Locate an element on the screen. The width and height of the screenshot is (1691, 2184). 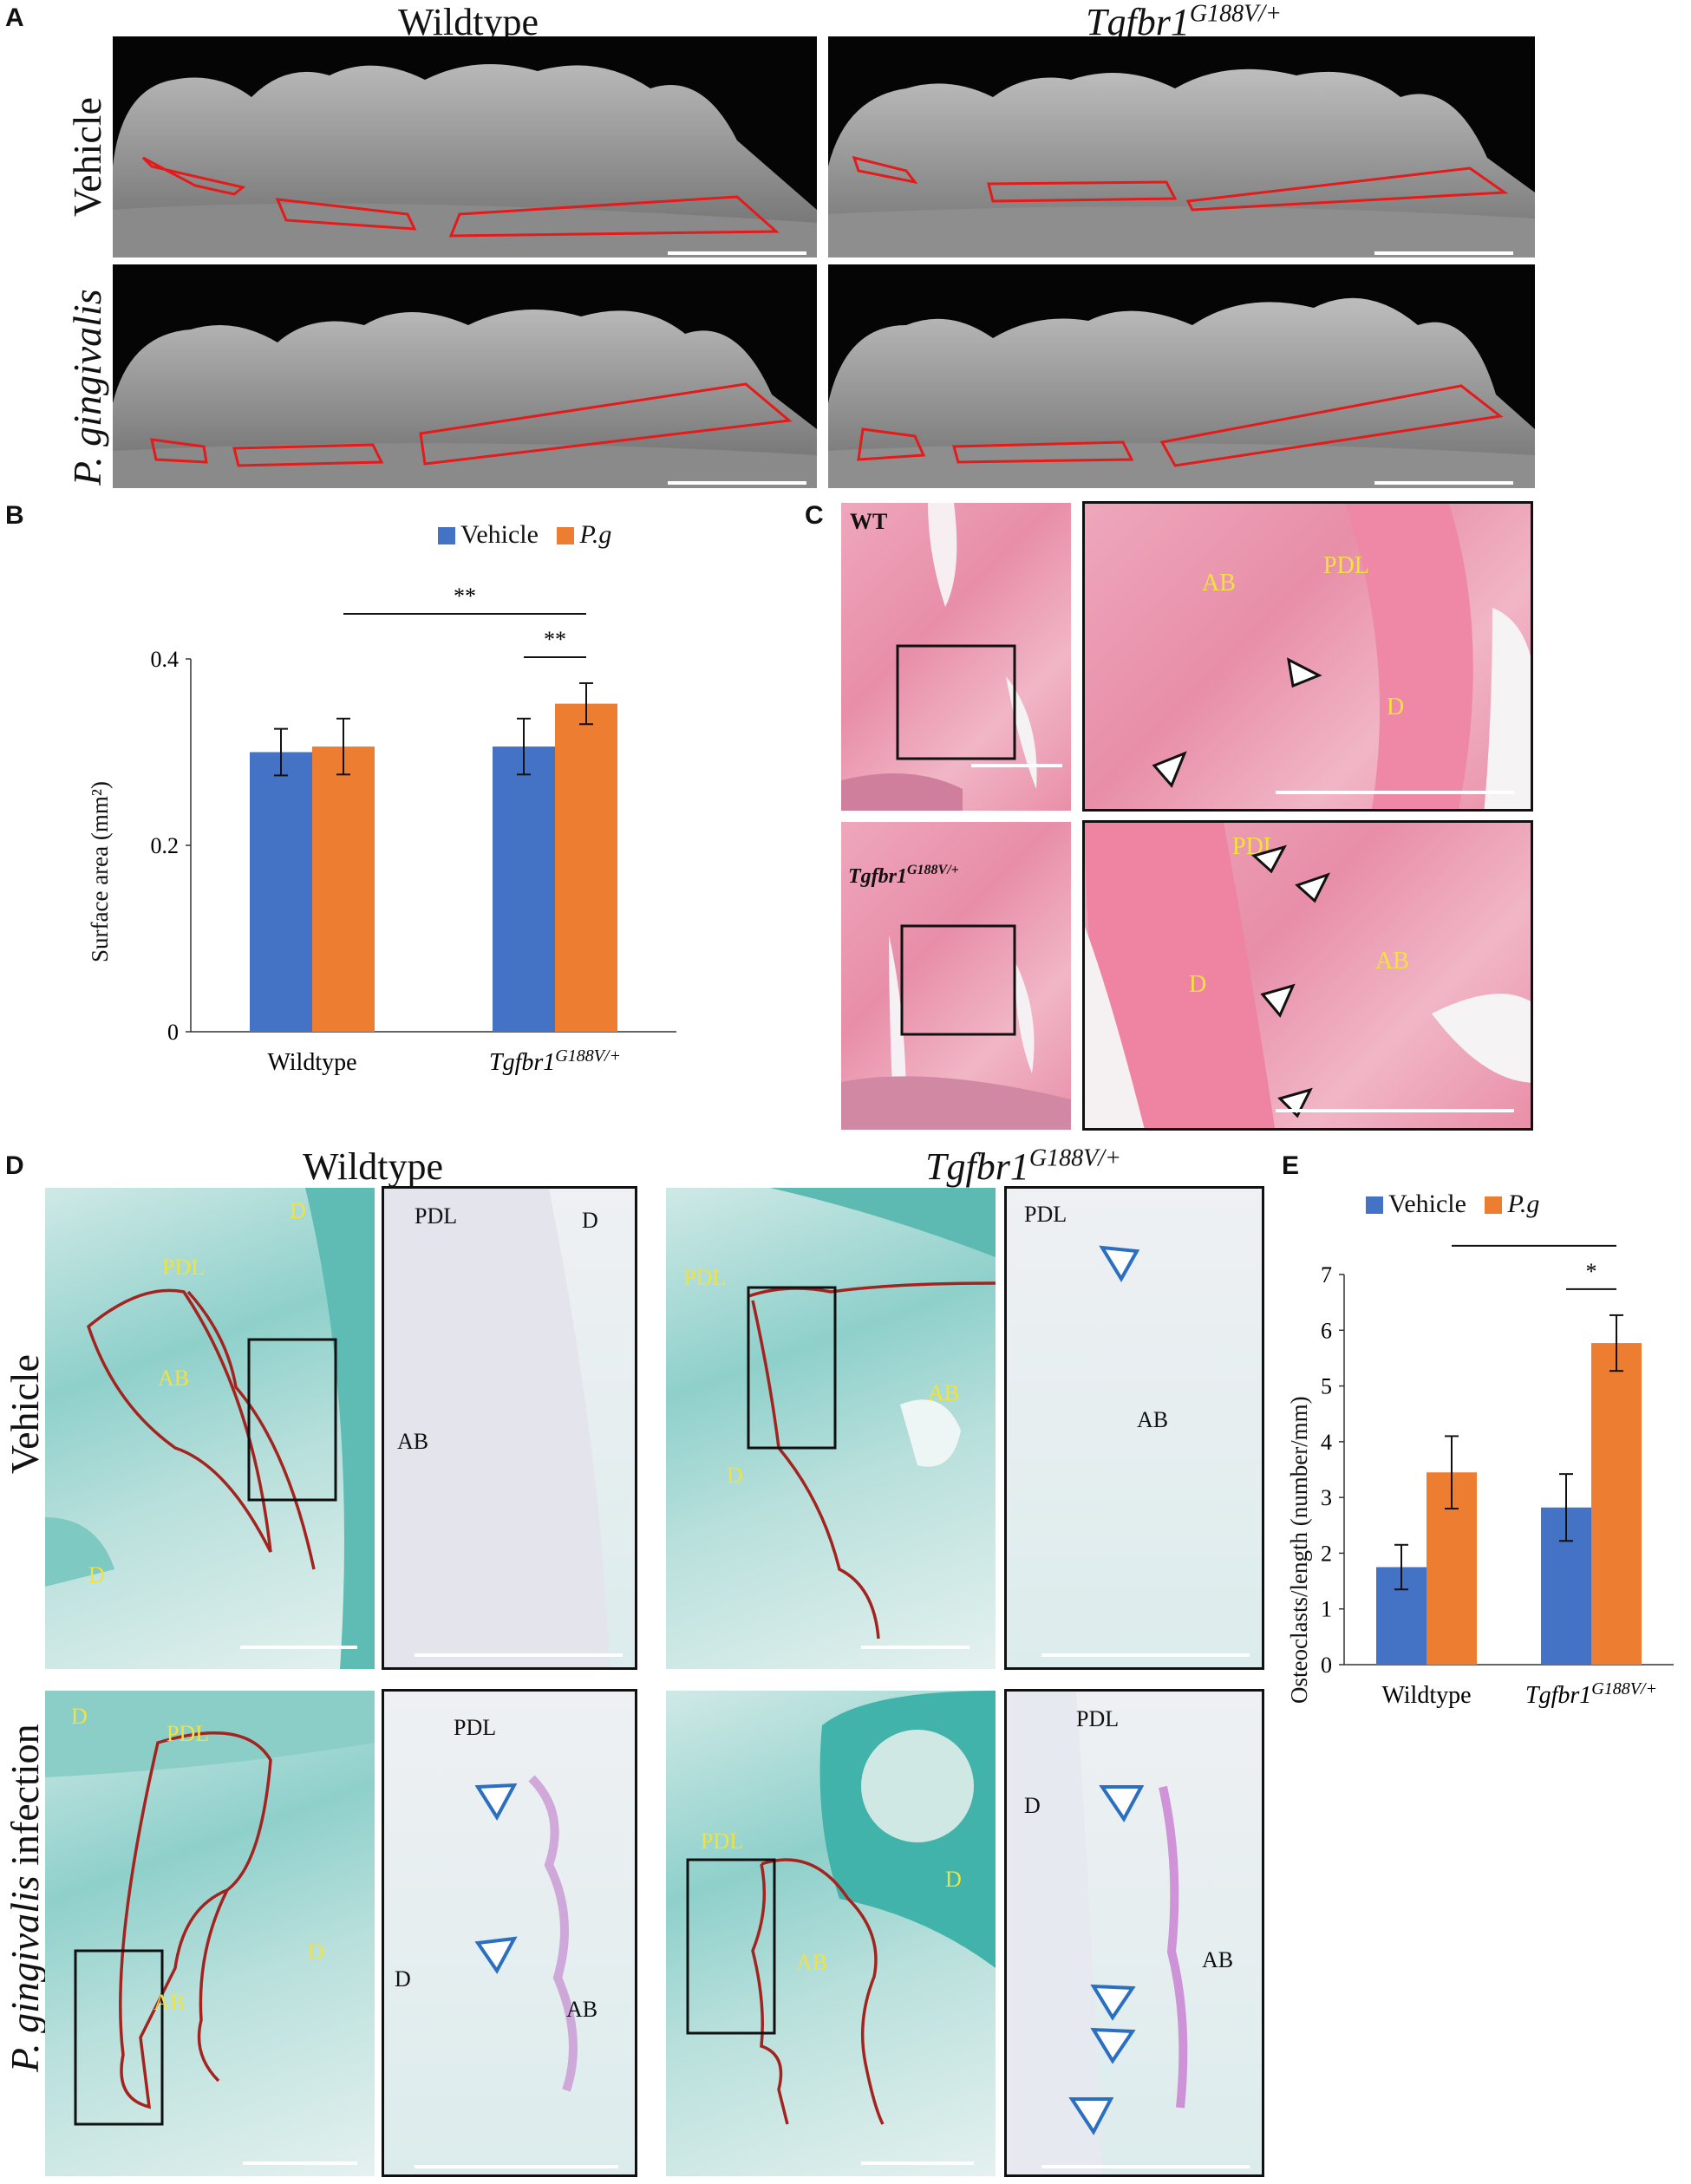
x-category-label: Tgfbr1G188V/+ is located at coordinates (1591, 1694).